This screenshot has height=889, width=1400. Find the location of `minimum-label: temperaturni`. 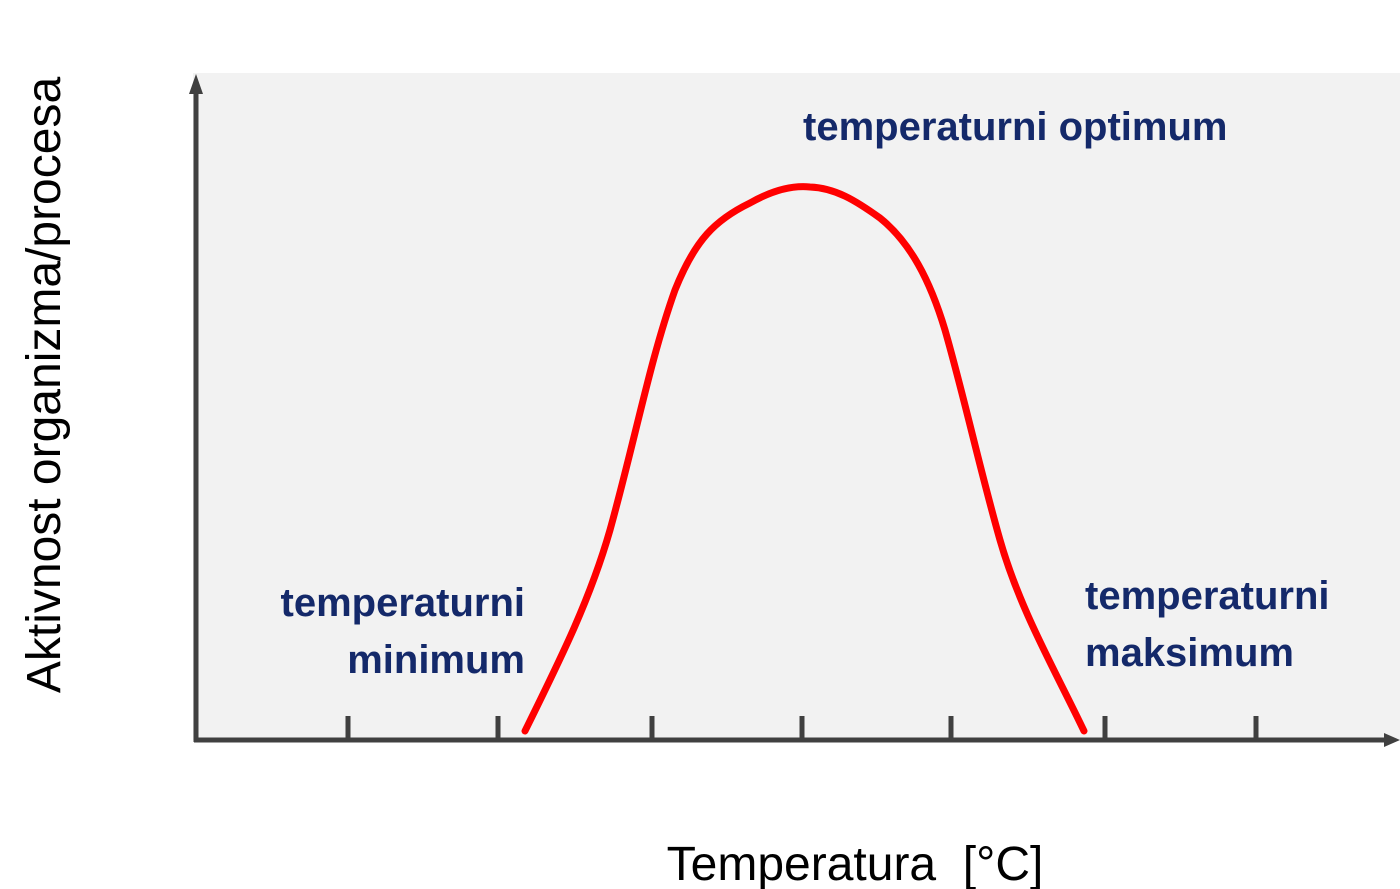

minimum-label: temperaturni is located at coordinates (403, 603).